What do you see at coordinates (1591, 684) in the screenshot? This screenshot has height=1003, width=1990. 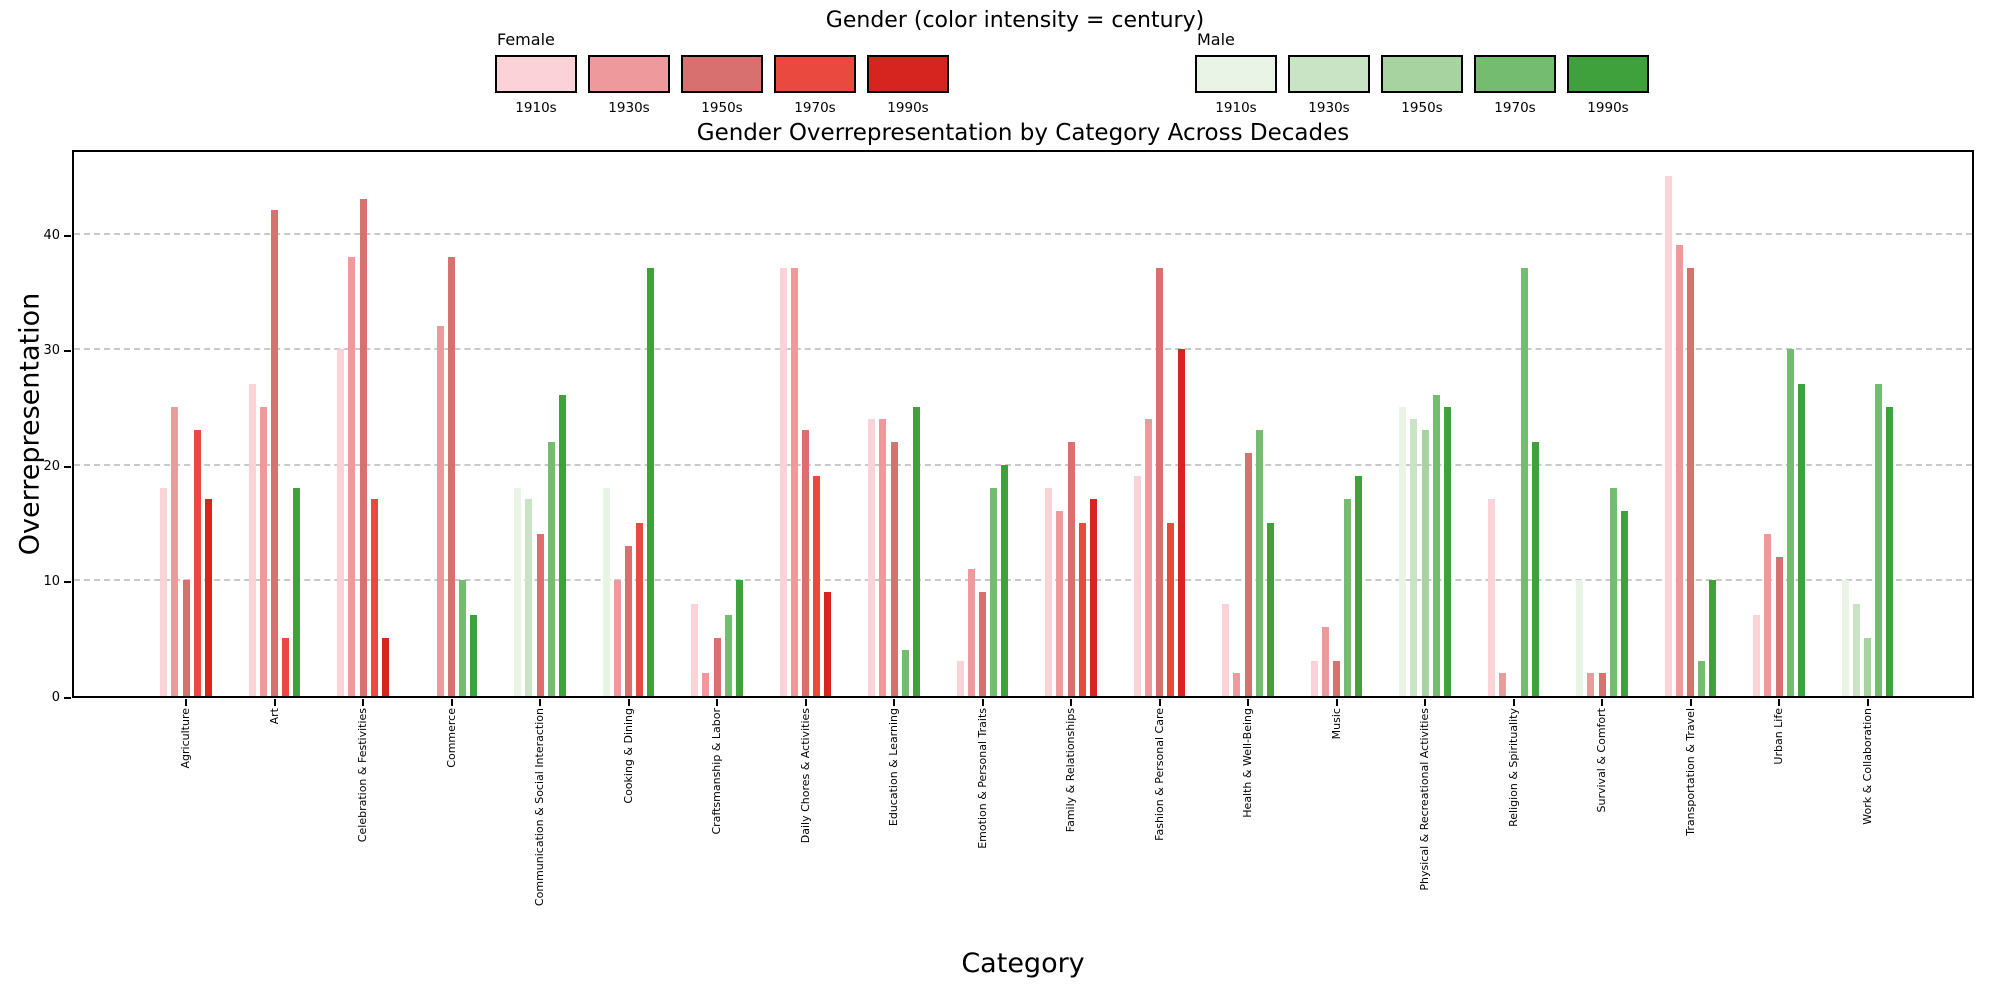 I see `bar-survival-and-comfort-1930s-female` at bounding box center [1591, 684].